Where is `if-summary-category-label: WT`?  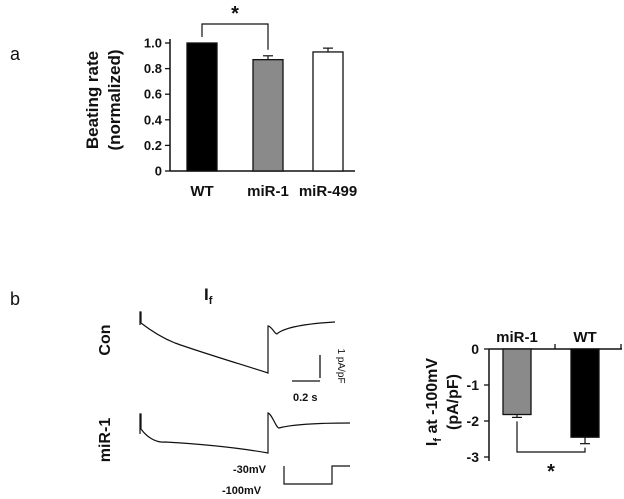 if-summary-category-label: WT is located at coordinates (584, 337).